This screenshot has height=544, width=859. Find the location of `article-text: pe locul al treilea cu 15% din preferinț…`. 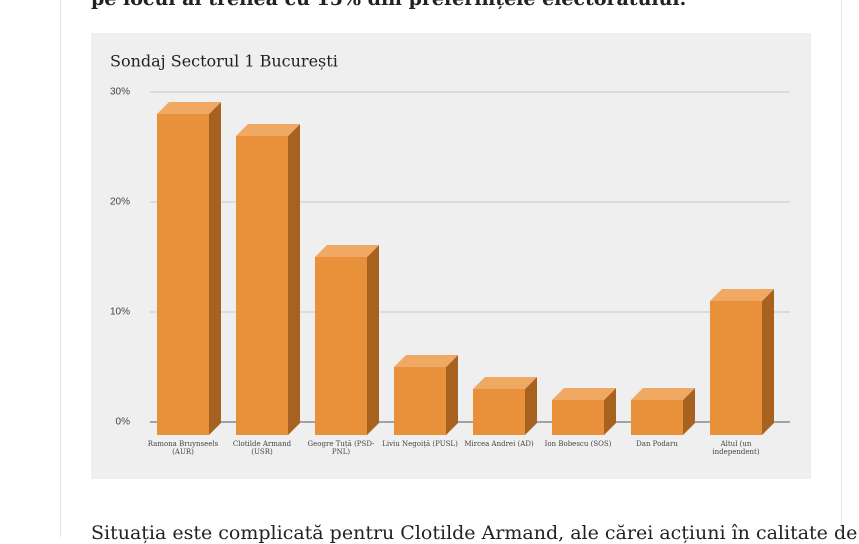

article-text: pe locul al treilea cu 15% din preferinț… is located at coordinates (388, 5).